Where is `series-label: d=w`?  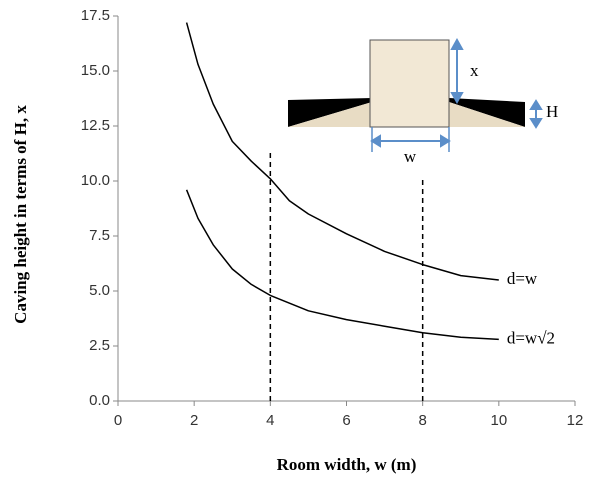 series-label: d=w is located at coordinates (522, 278).